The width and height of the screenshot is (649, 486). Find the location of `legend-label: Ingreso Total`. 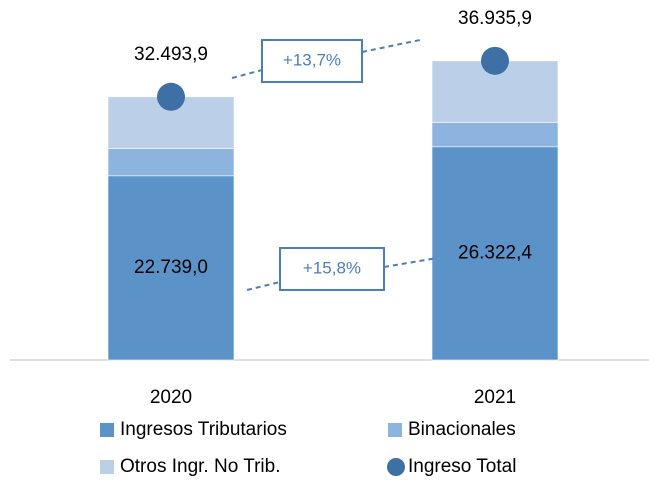

legend-label: Ingreso Total is located at coordinates (462, 466).